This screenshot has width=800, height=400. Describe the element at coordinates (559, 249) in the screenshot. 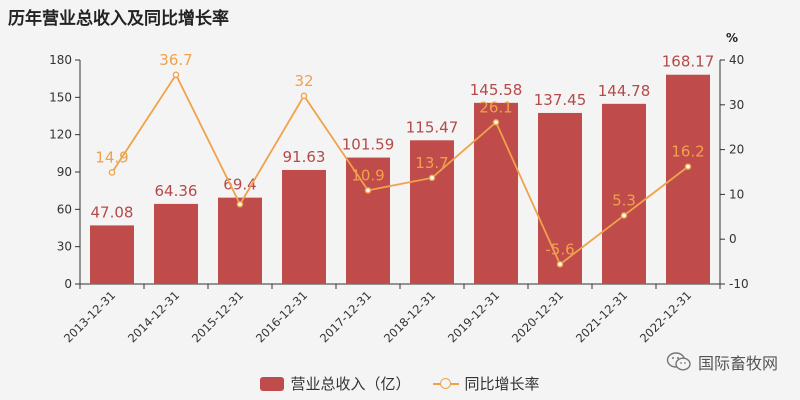

I see `growth-value-label: -5.6` at that location.